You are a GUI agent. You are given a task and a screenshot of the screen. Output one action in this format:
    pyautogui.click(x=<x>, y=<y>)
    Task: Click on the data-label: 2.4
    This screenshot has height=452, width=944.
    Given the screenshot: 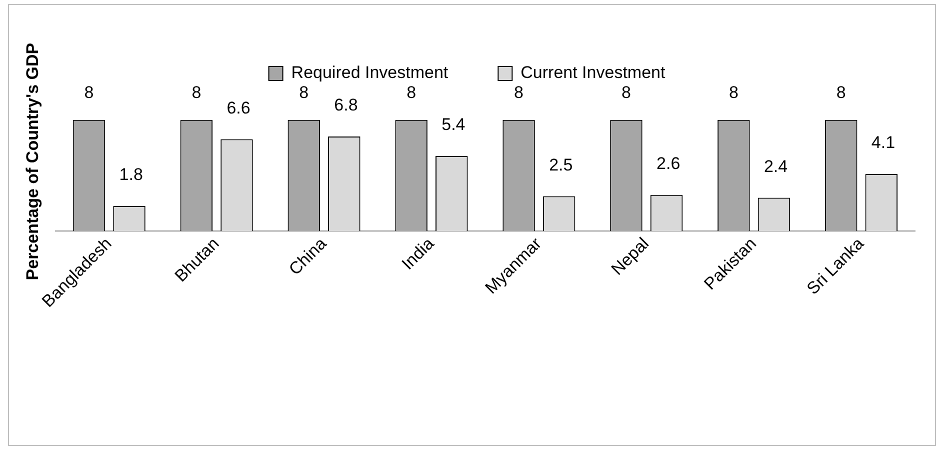 What is the action you would take?
    pyautogui.click(x=776, y=166)
    